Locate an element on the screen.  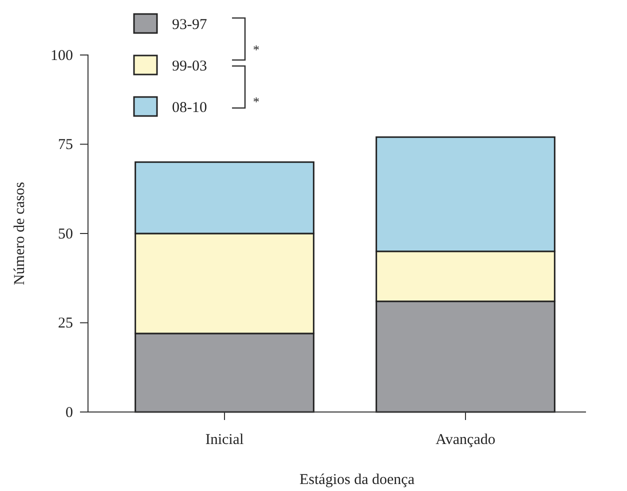
y-tick-label: 75 is located at coordinates (65, 145).